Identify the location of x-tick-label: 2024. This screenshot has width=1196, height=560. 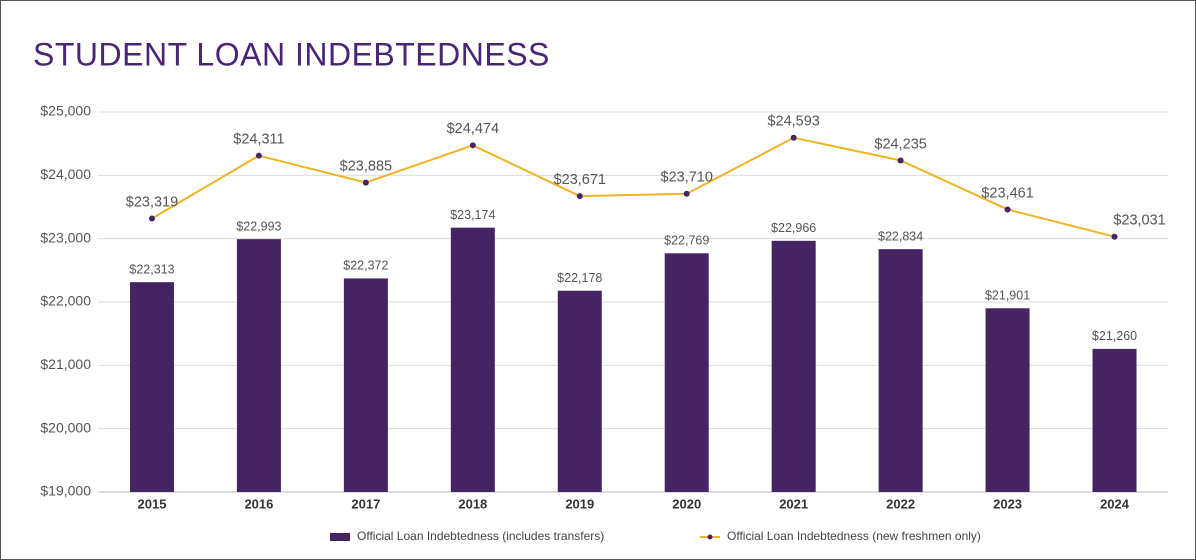
(1115, 503).